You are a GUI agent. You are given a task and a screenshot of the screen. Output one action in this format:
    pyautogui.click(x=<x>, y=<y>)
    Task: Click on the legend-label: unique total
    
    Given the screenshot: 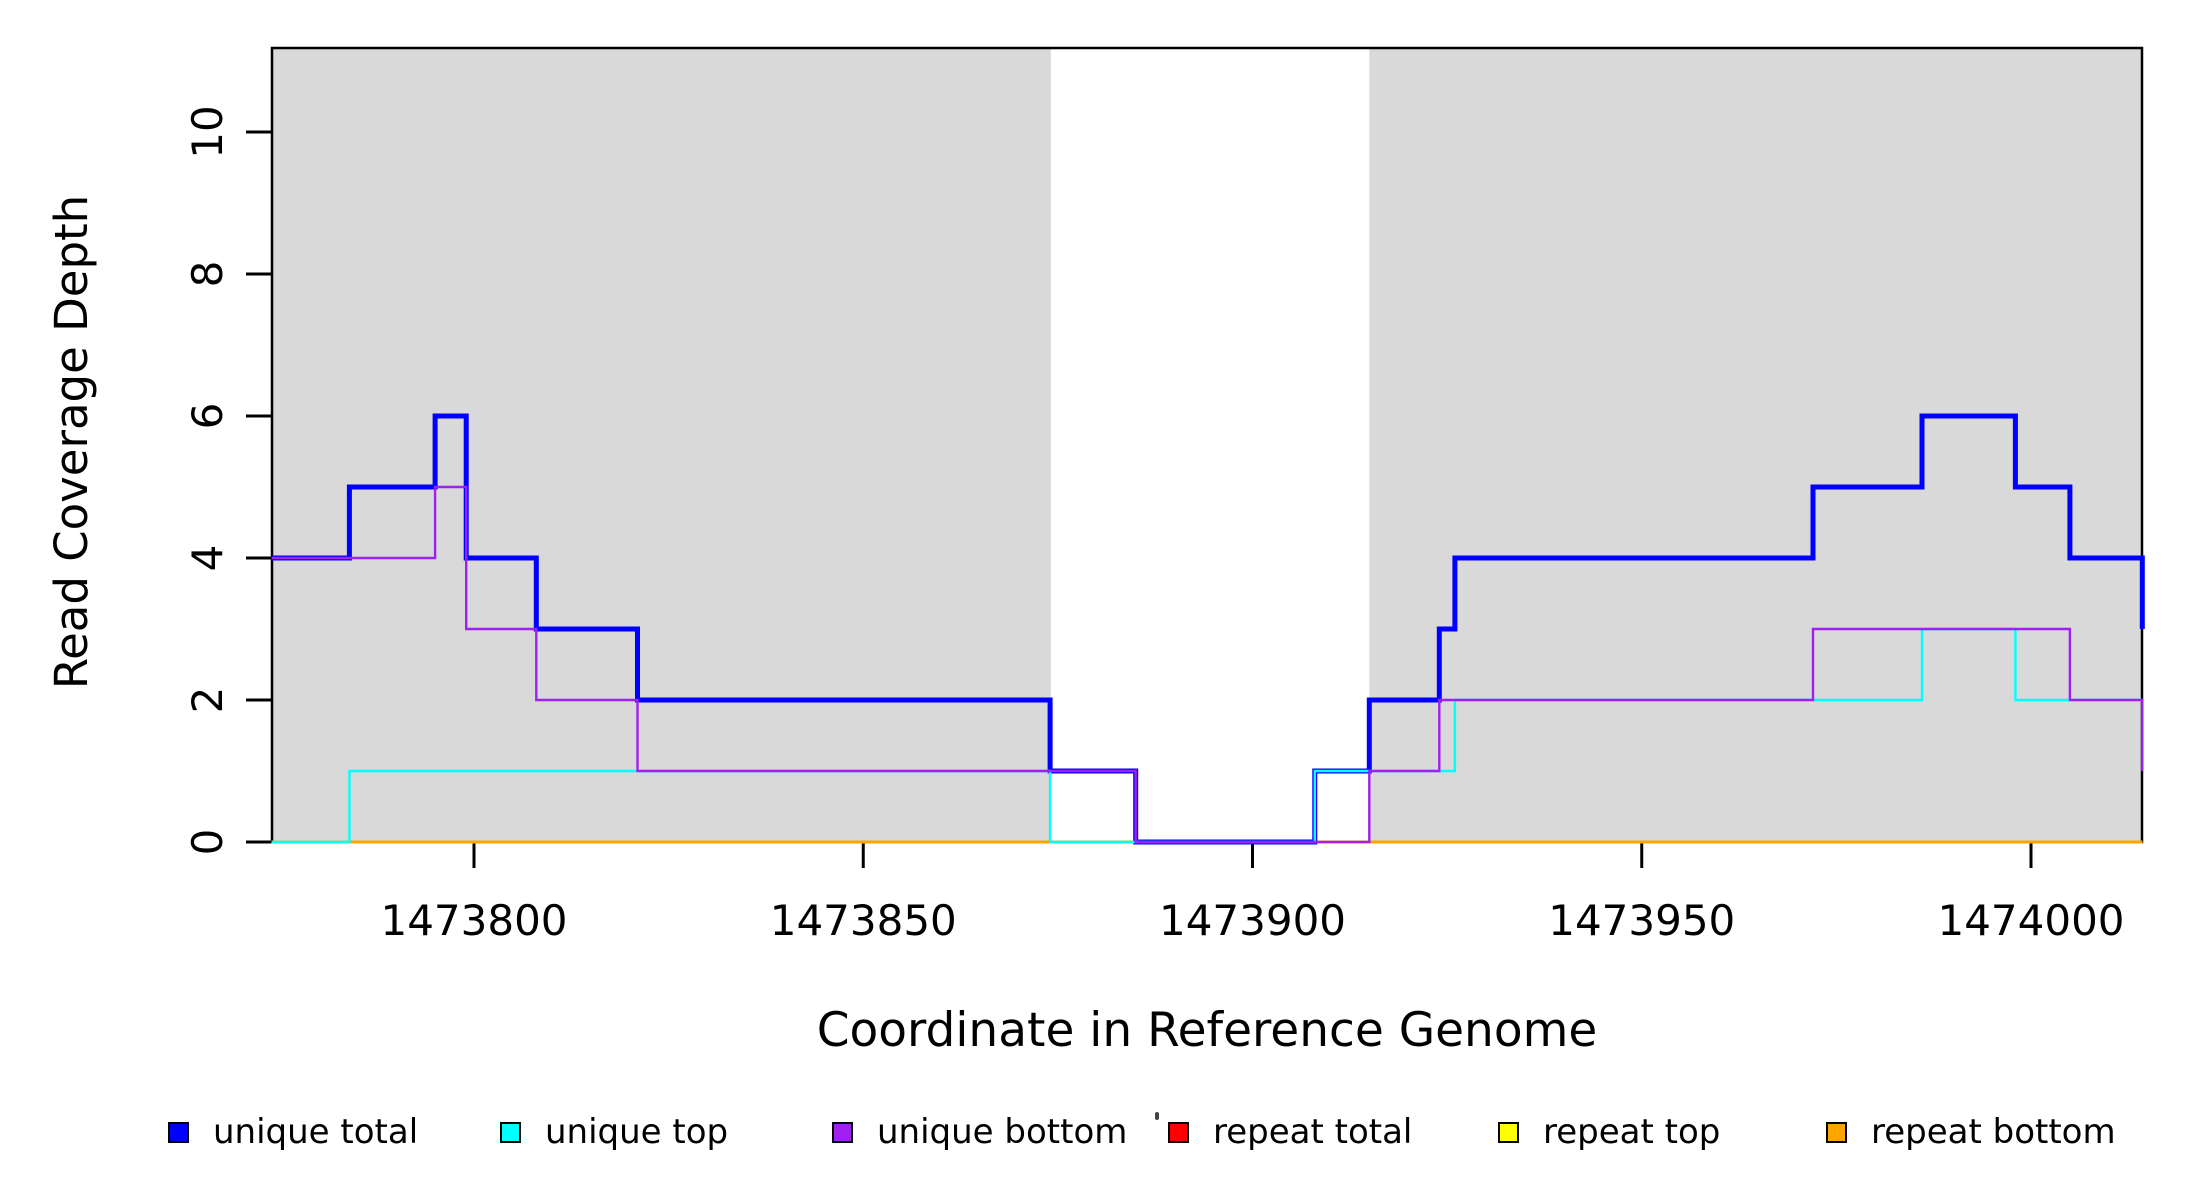 What is the action you would take?
    pyautogui.click(x=316, y=1132)
    